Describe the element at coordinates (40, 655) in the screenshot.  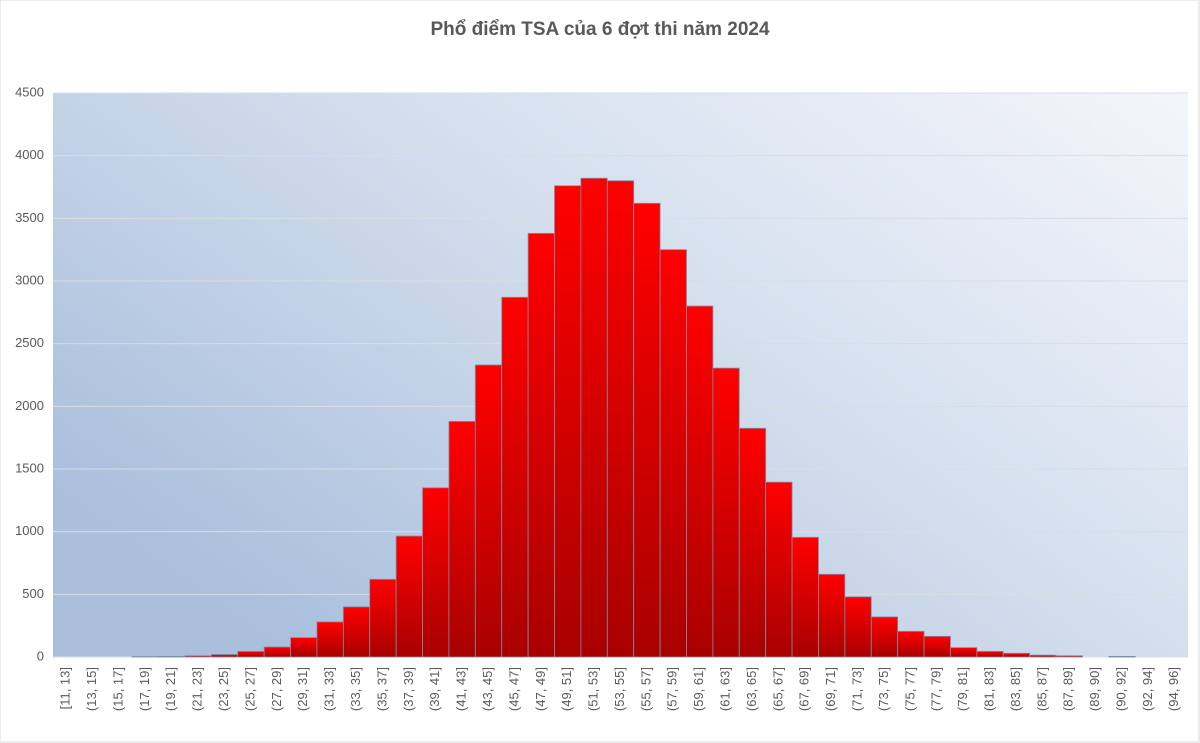
I see `y-tick-label: 0` at that location.